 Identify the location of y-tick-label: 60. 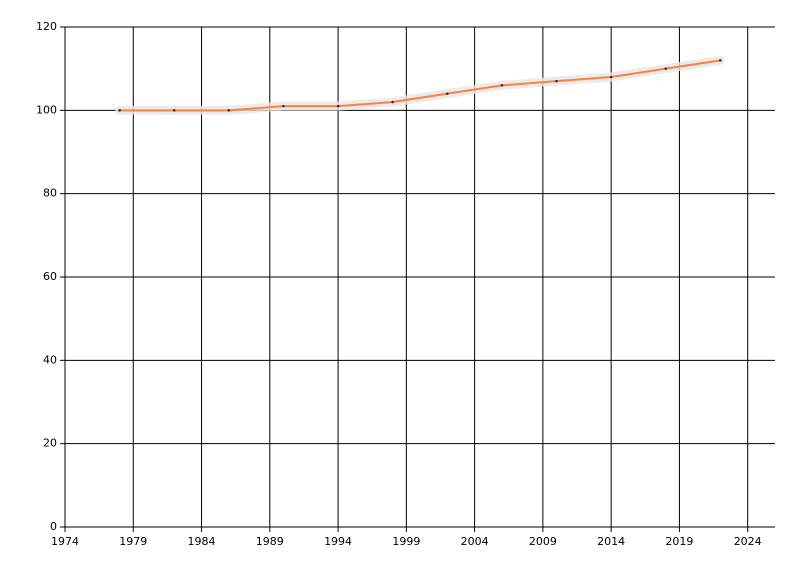
(50, 276).